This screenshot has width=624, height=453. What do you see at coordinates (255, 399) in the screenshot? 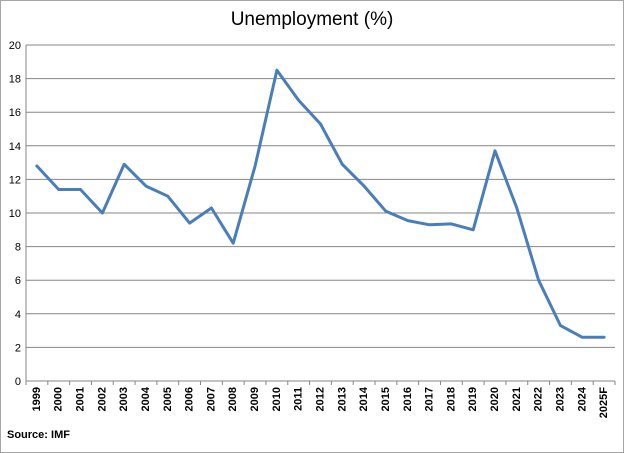
I see `x-tick-label: 2009` at bounding box center [255, 399].